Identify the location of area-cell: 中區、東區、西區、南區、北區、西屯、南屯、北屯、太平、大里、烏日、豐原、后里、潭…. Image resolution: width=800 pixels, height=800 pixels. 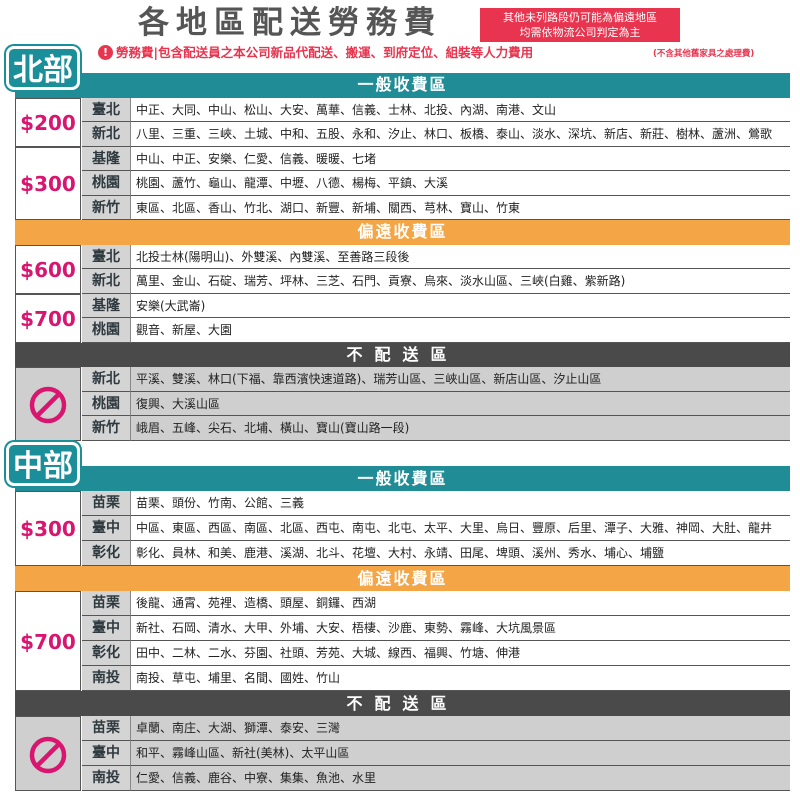
(460, 528).